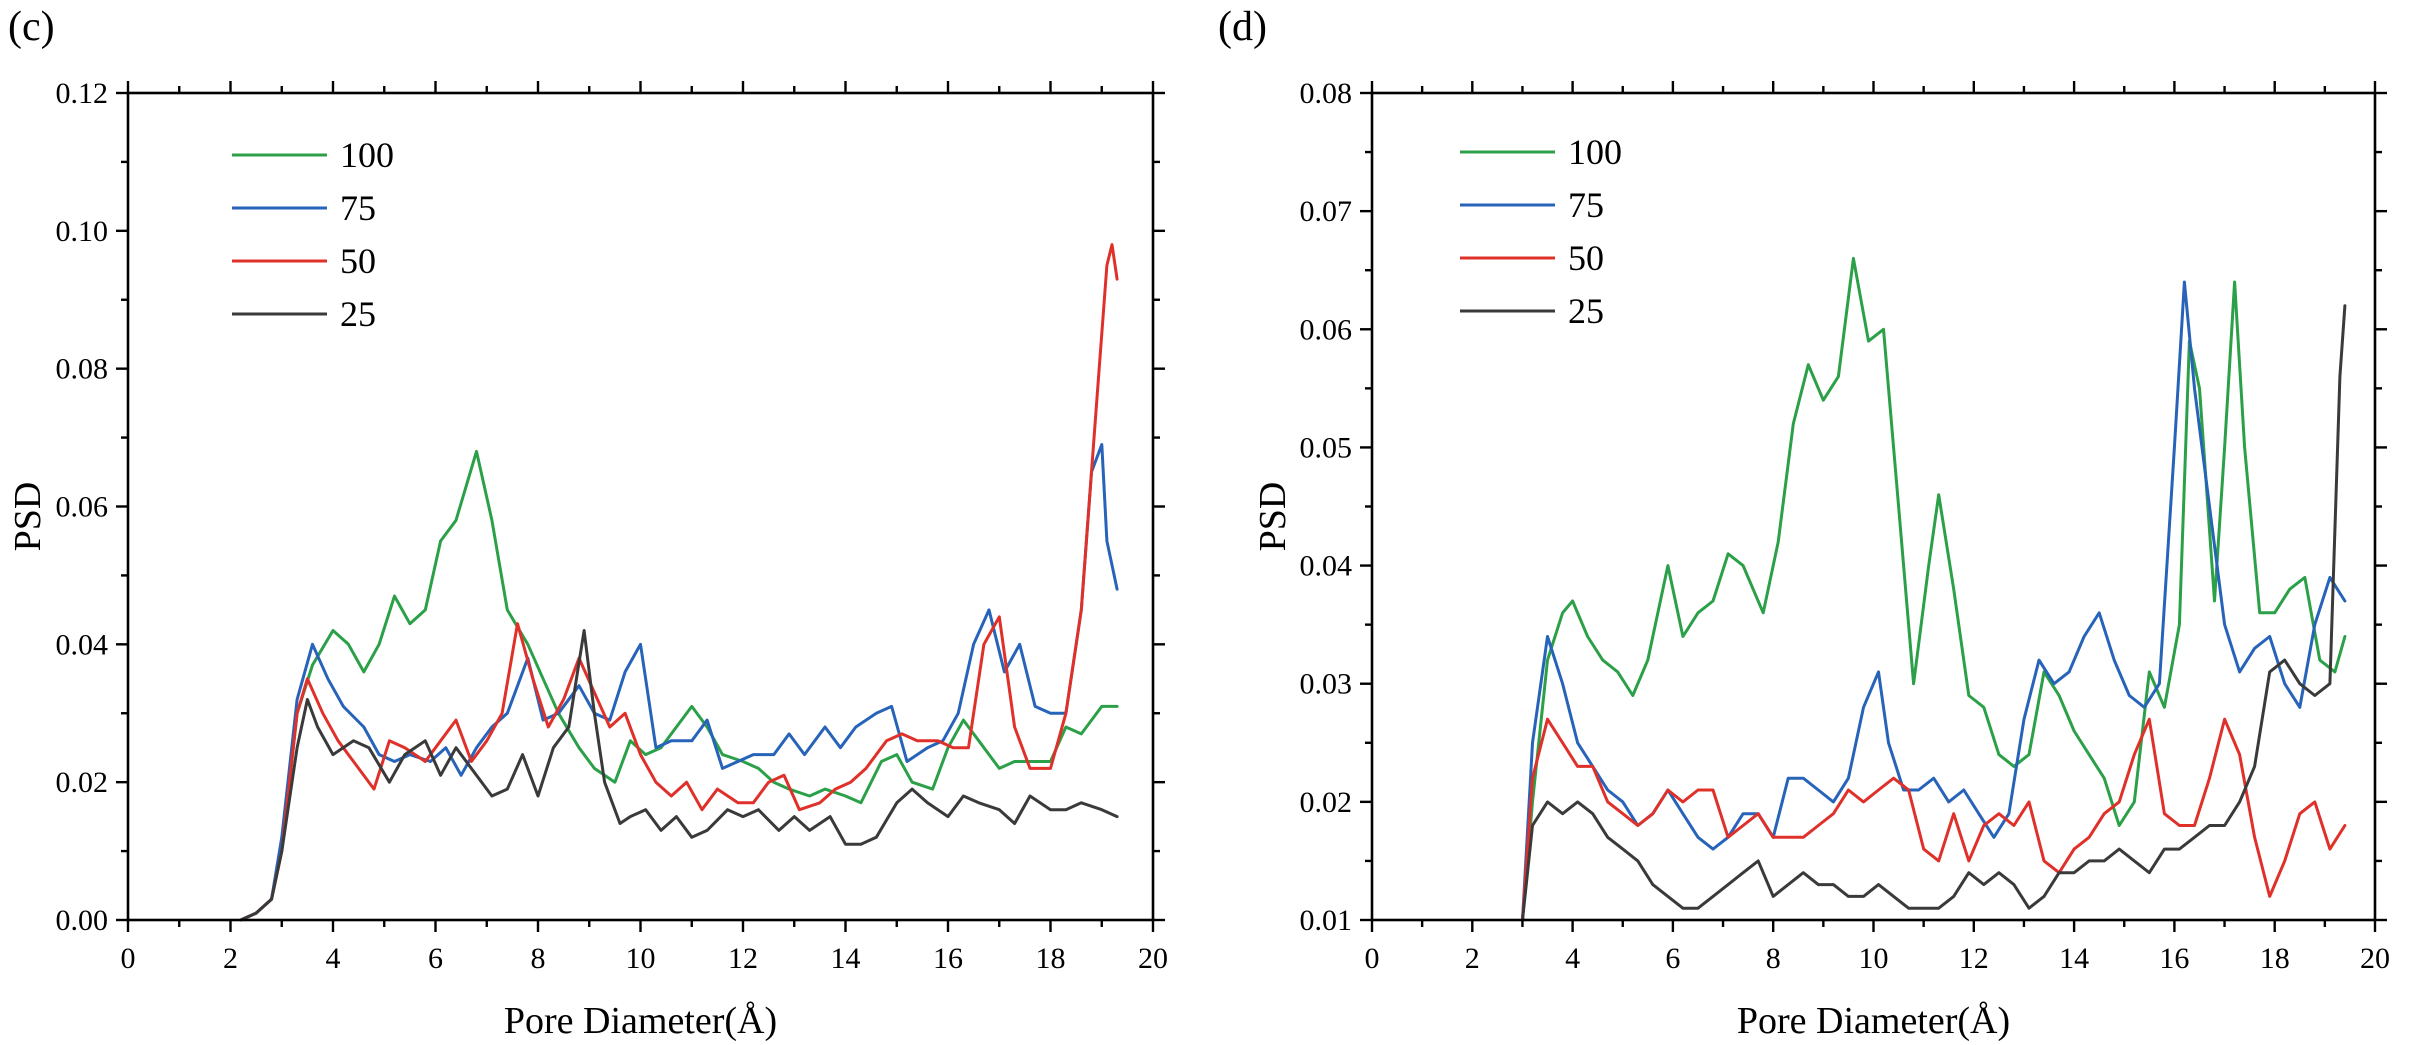 Image resolution: width=2423 pixels, height=1045 pixels. I want to click on y-tick-label: 0.01, so click(1326, 920).